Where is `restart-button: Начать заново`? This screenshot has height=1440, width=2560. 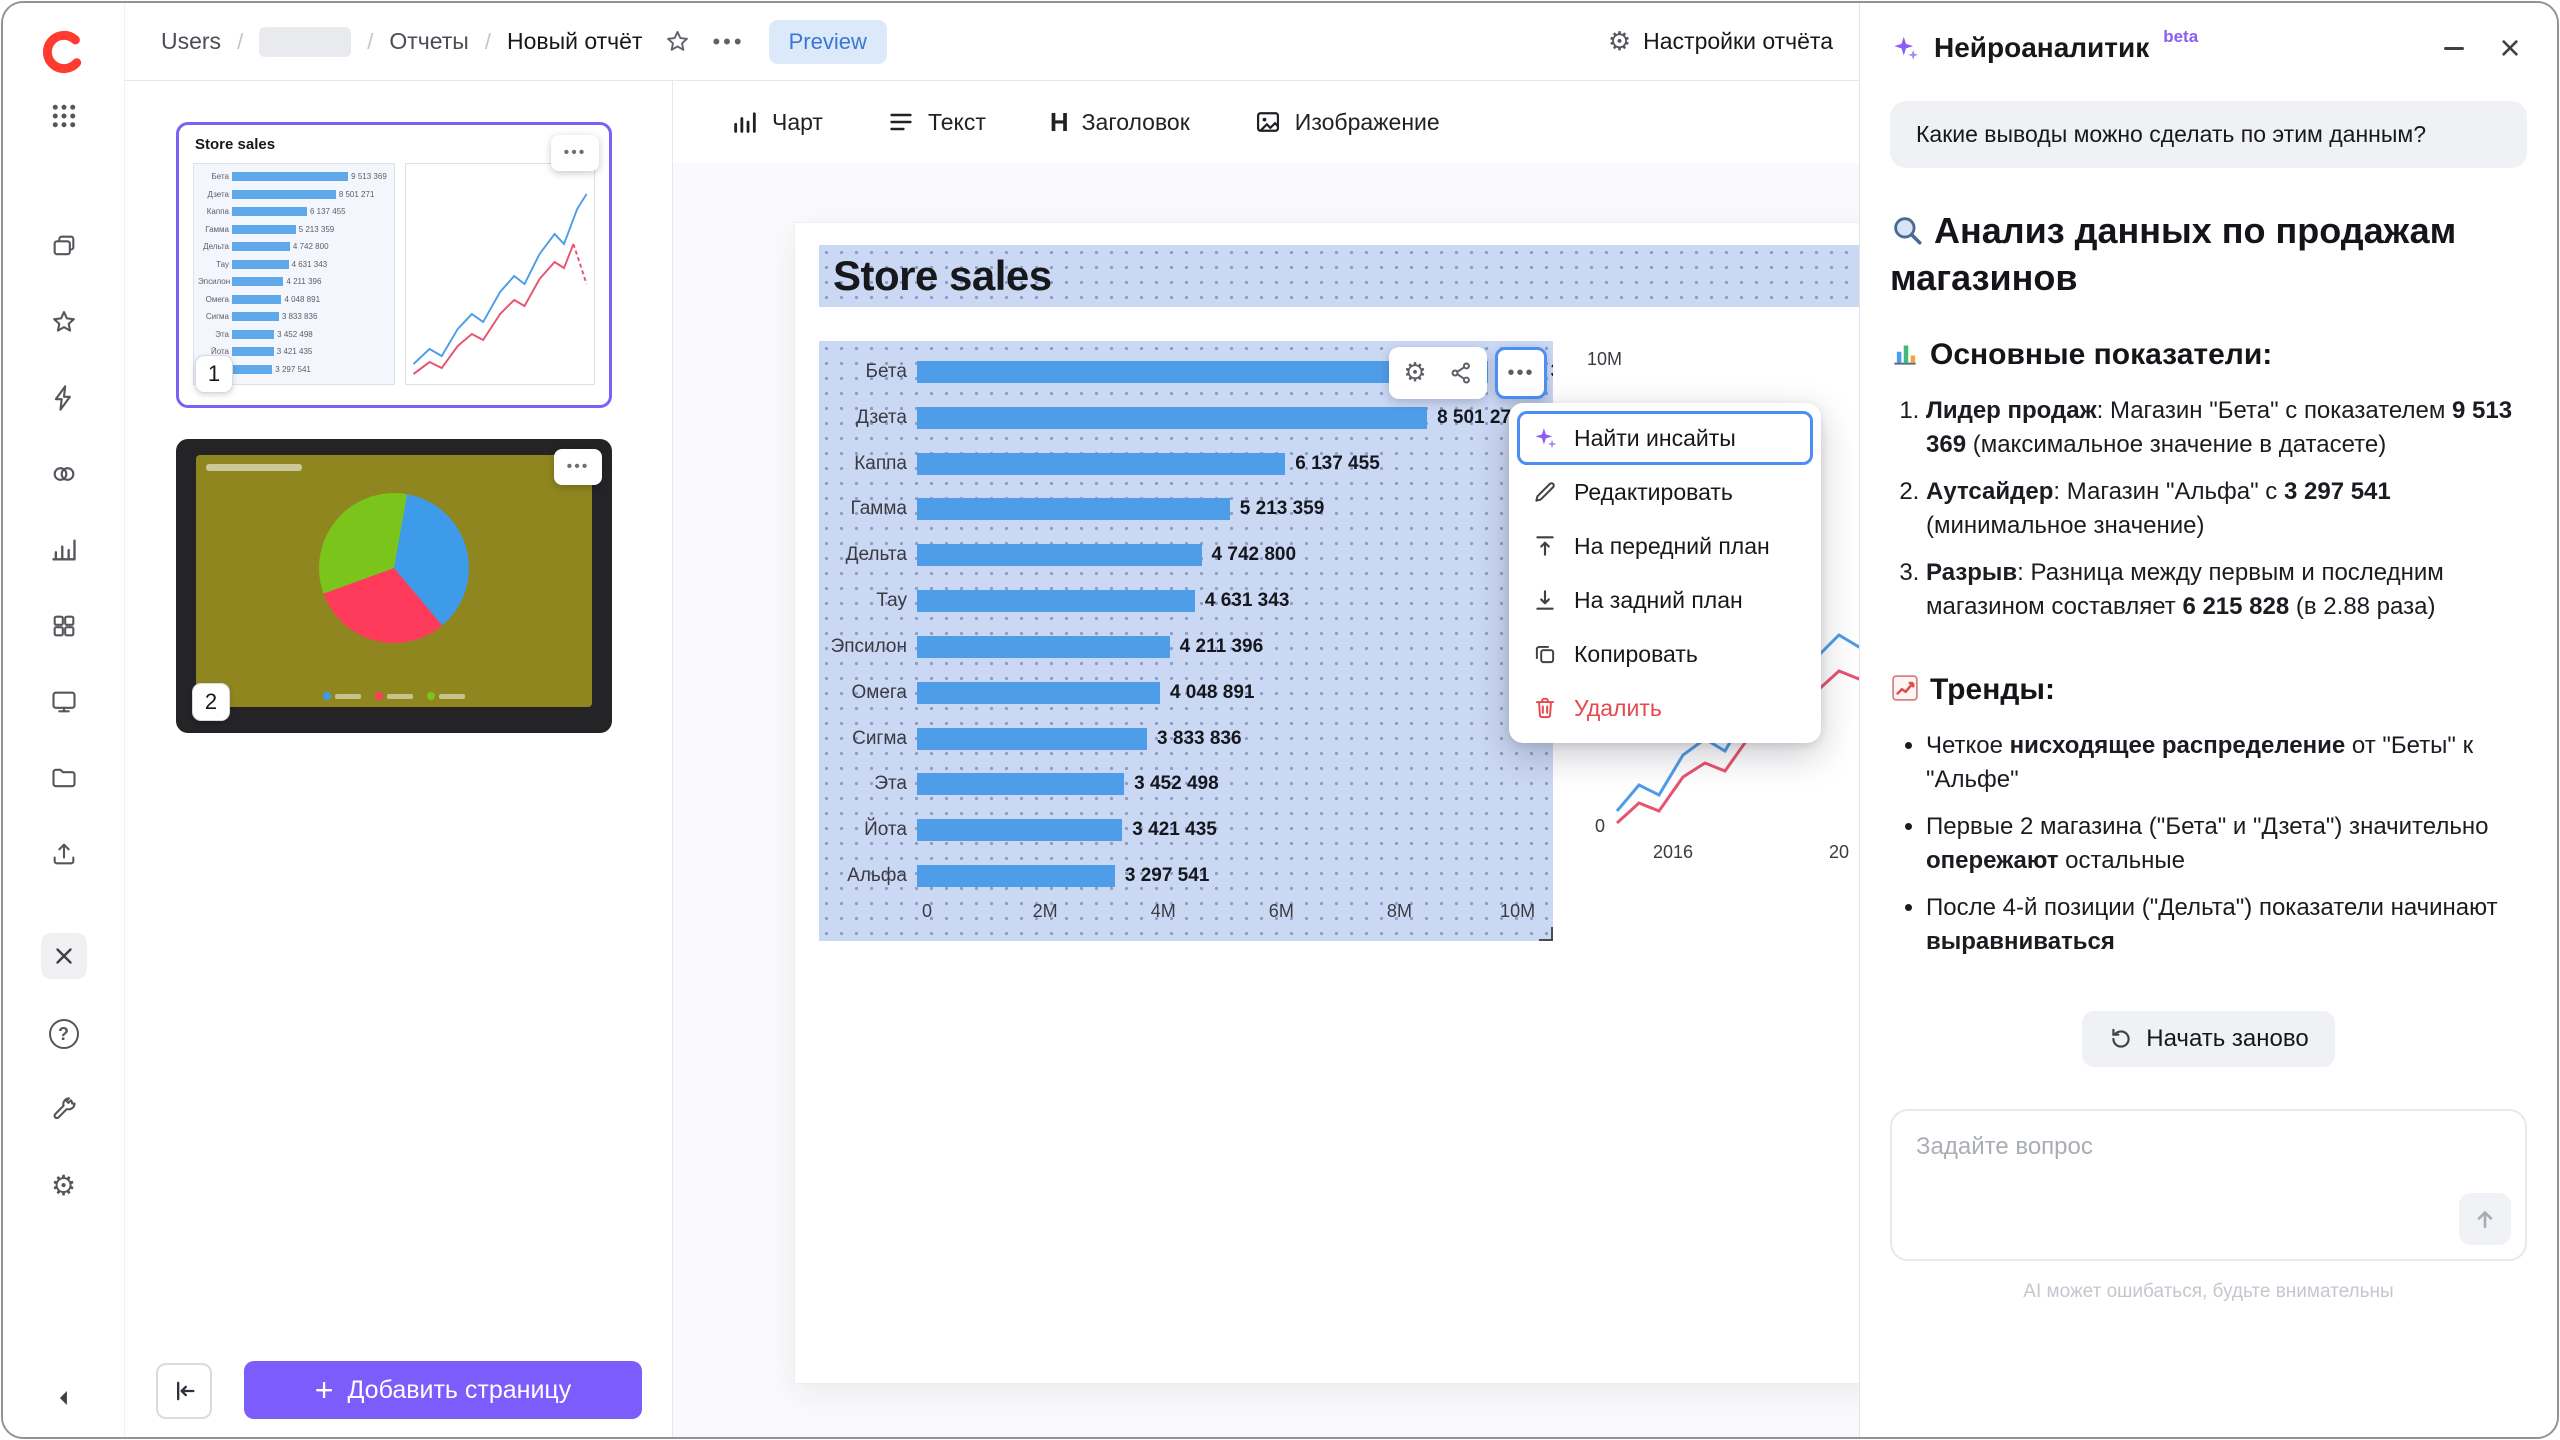
restart-button: Начать заново is located at coordinates (2208, 1038).